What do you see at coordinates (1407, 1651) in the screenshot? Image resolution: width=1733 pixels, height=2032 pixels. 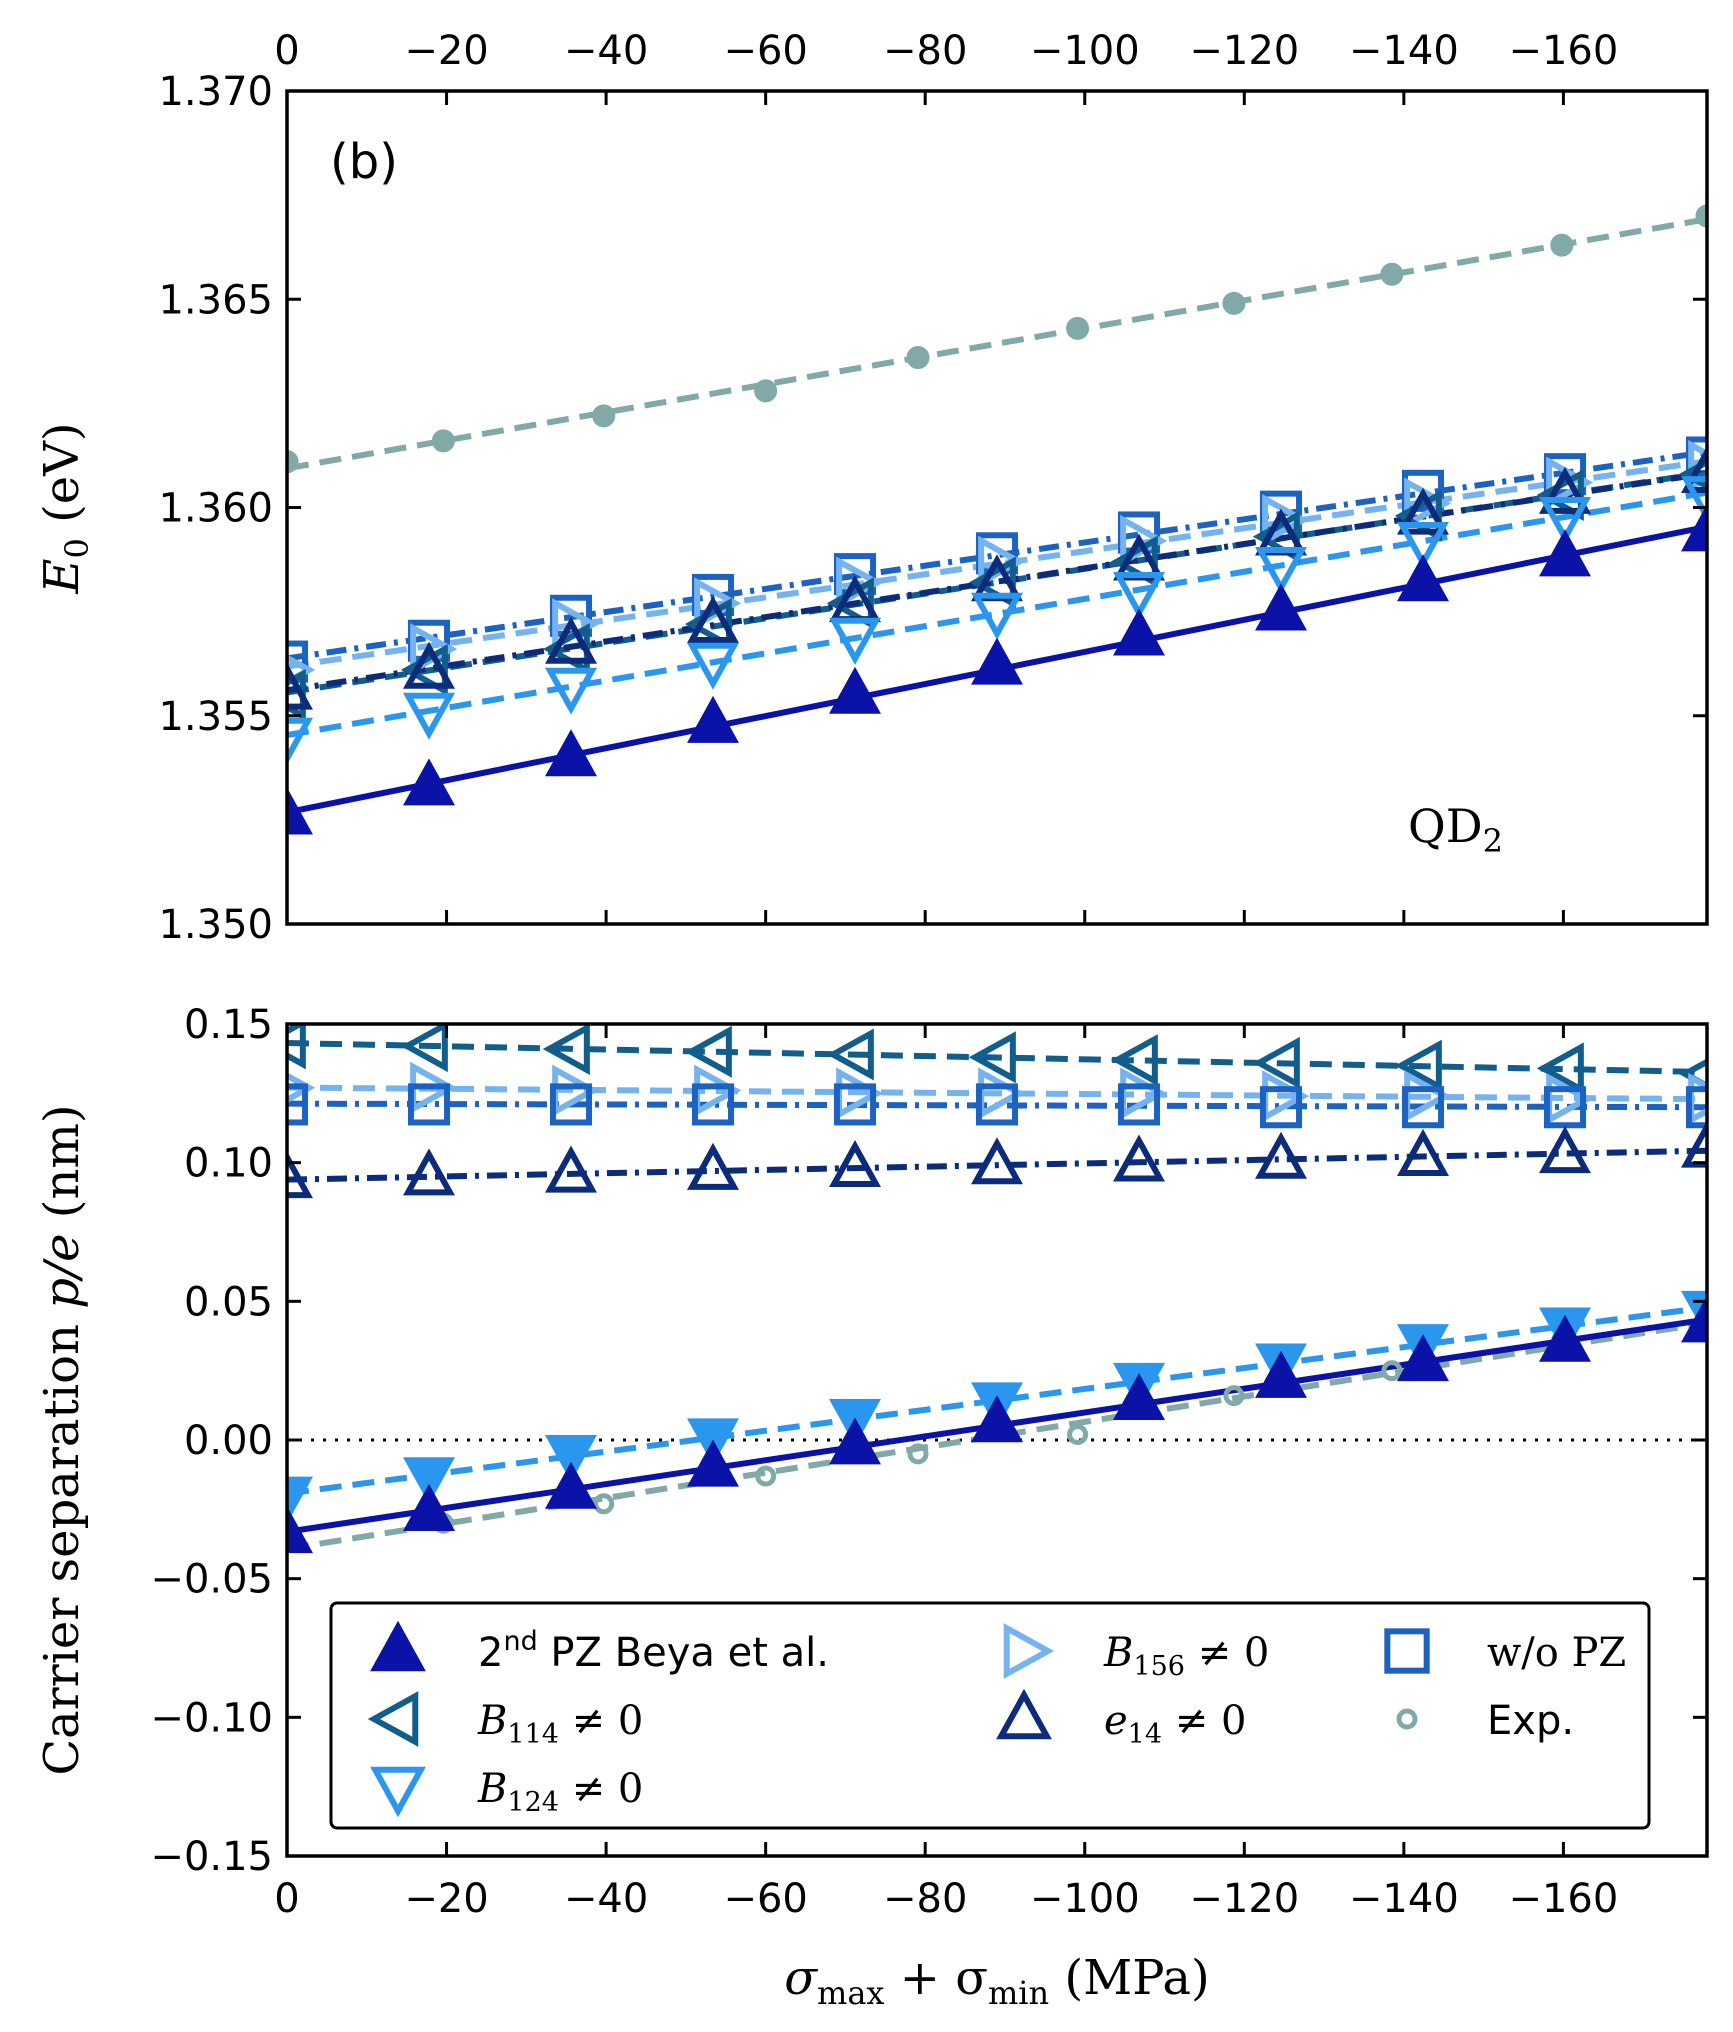 I see `legend-marker-wopz` at bounding box center [1407, 1651].